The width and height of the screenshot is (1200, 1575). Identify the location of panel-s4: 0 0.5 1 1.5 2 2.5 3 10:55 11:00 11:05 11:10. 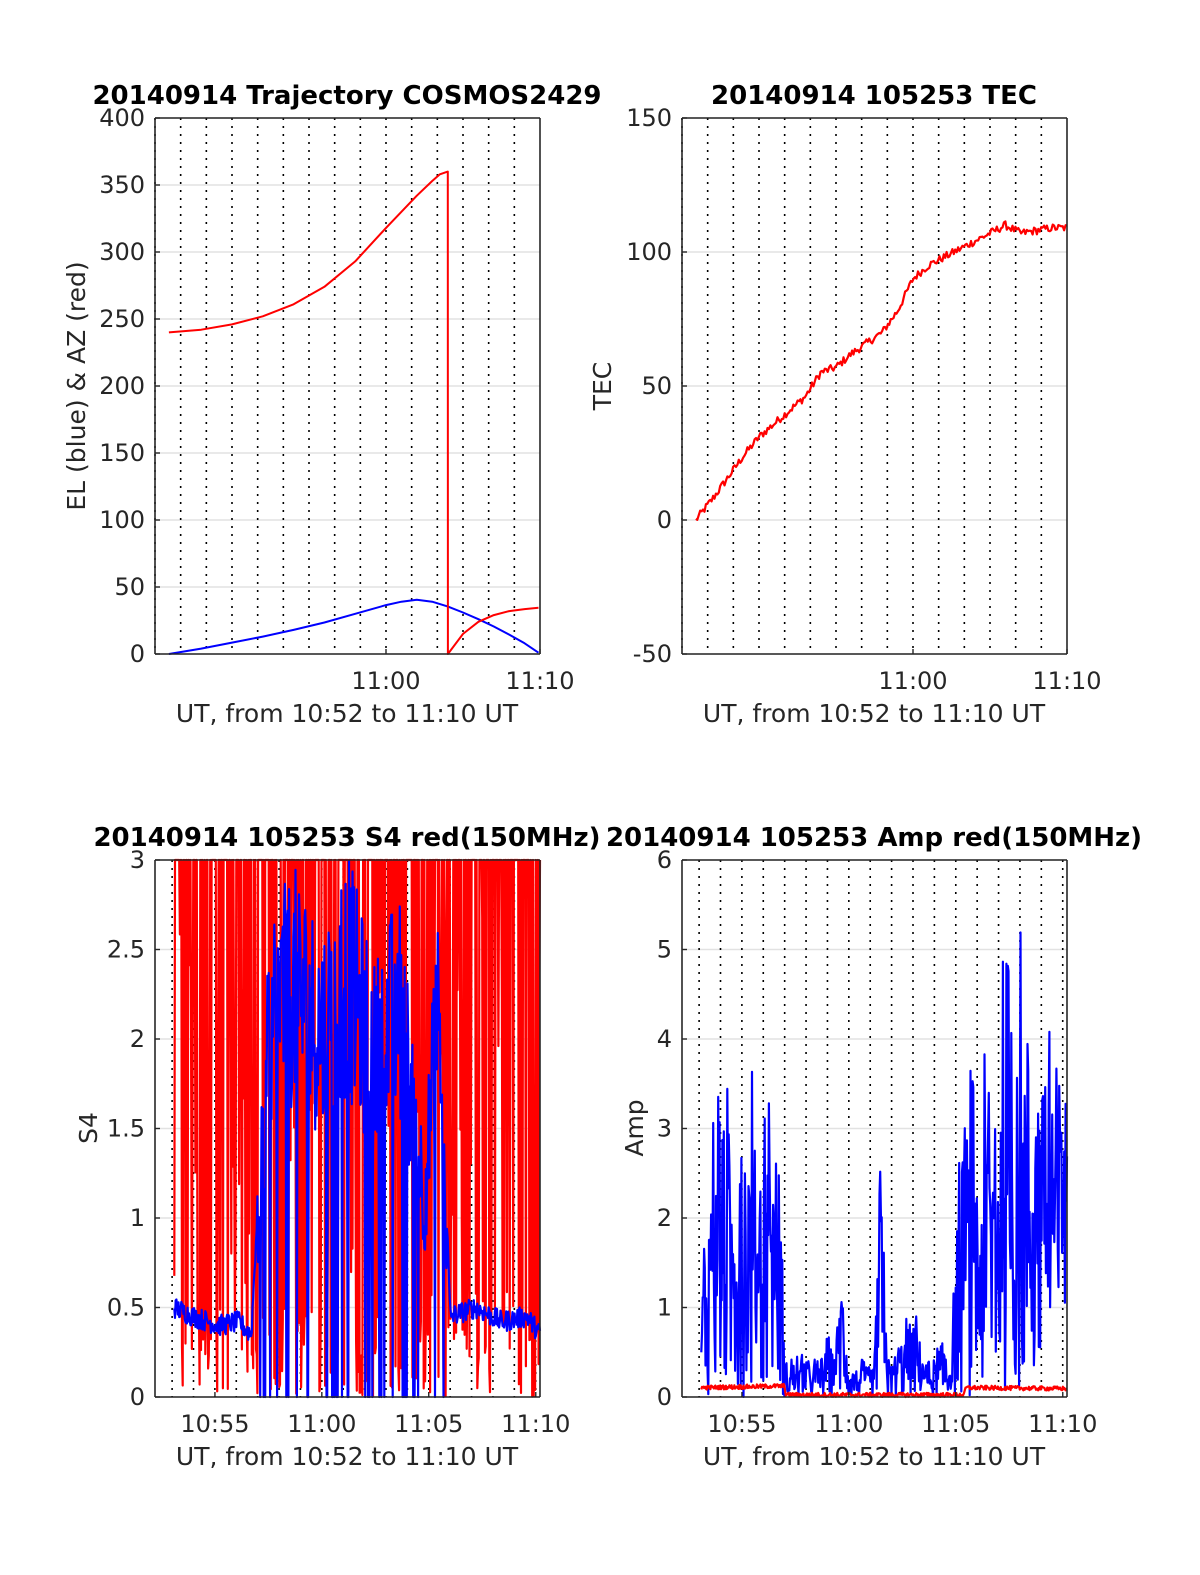
(339, 1142).